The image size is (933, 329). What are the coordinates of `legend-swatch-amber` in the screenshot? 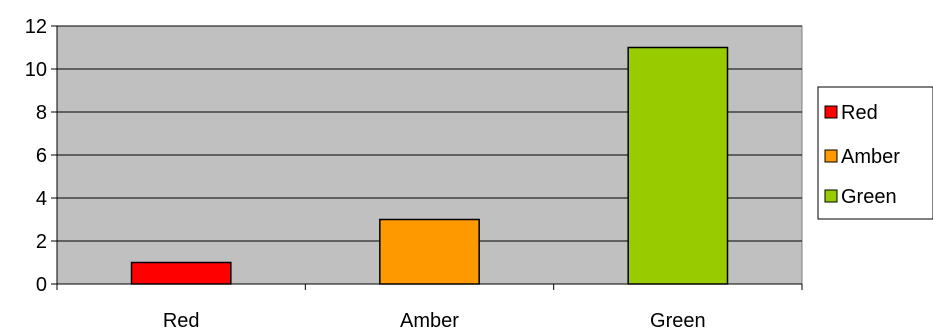 It's located at (831, 156).